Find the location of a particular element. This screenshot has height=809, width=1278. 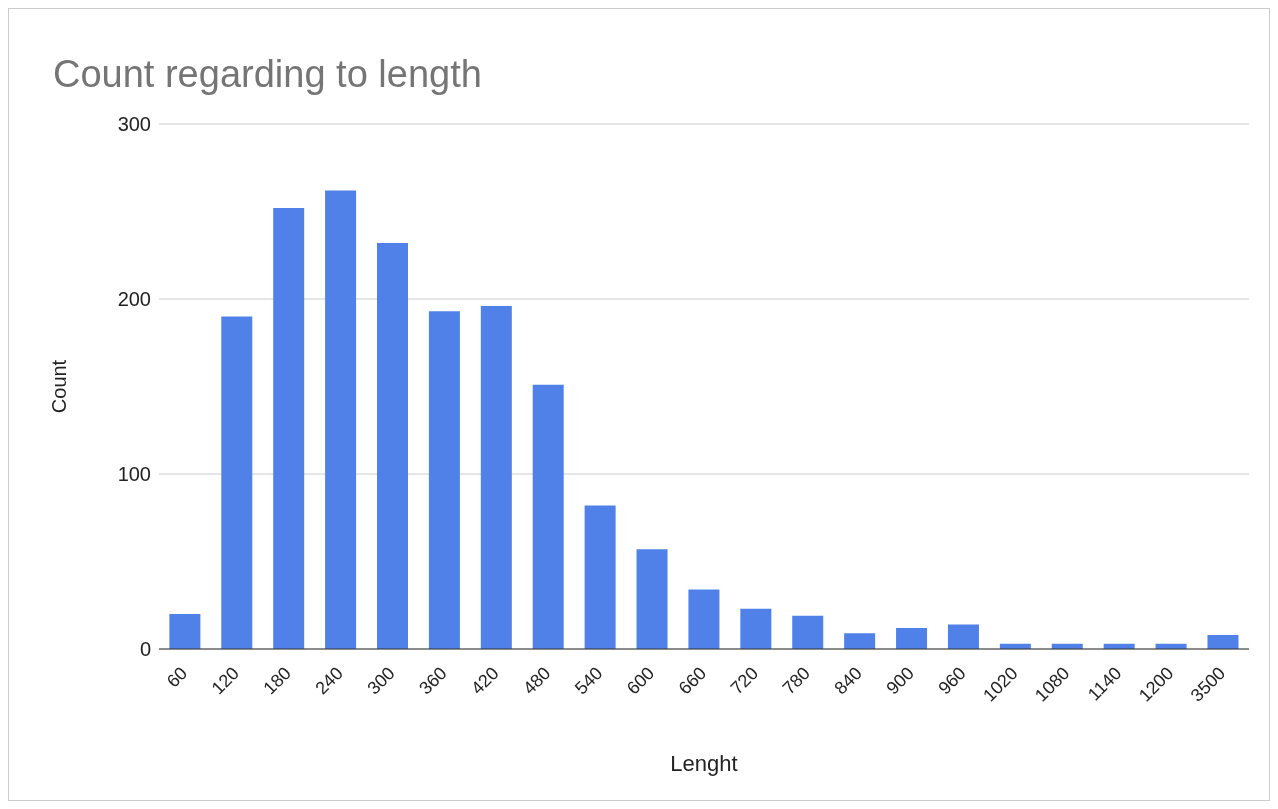

x-tick-label: 960 is located at coordinates (952, 681).